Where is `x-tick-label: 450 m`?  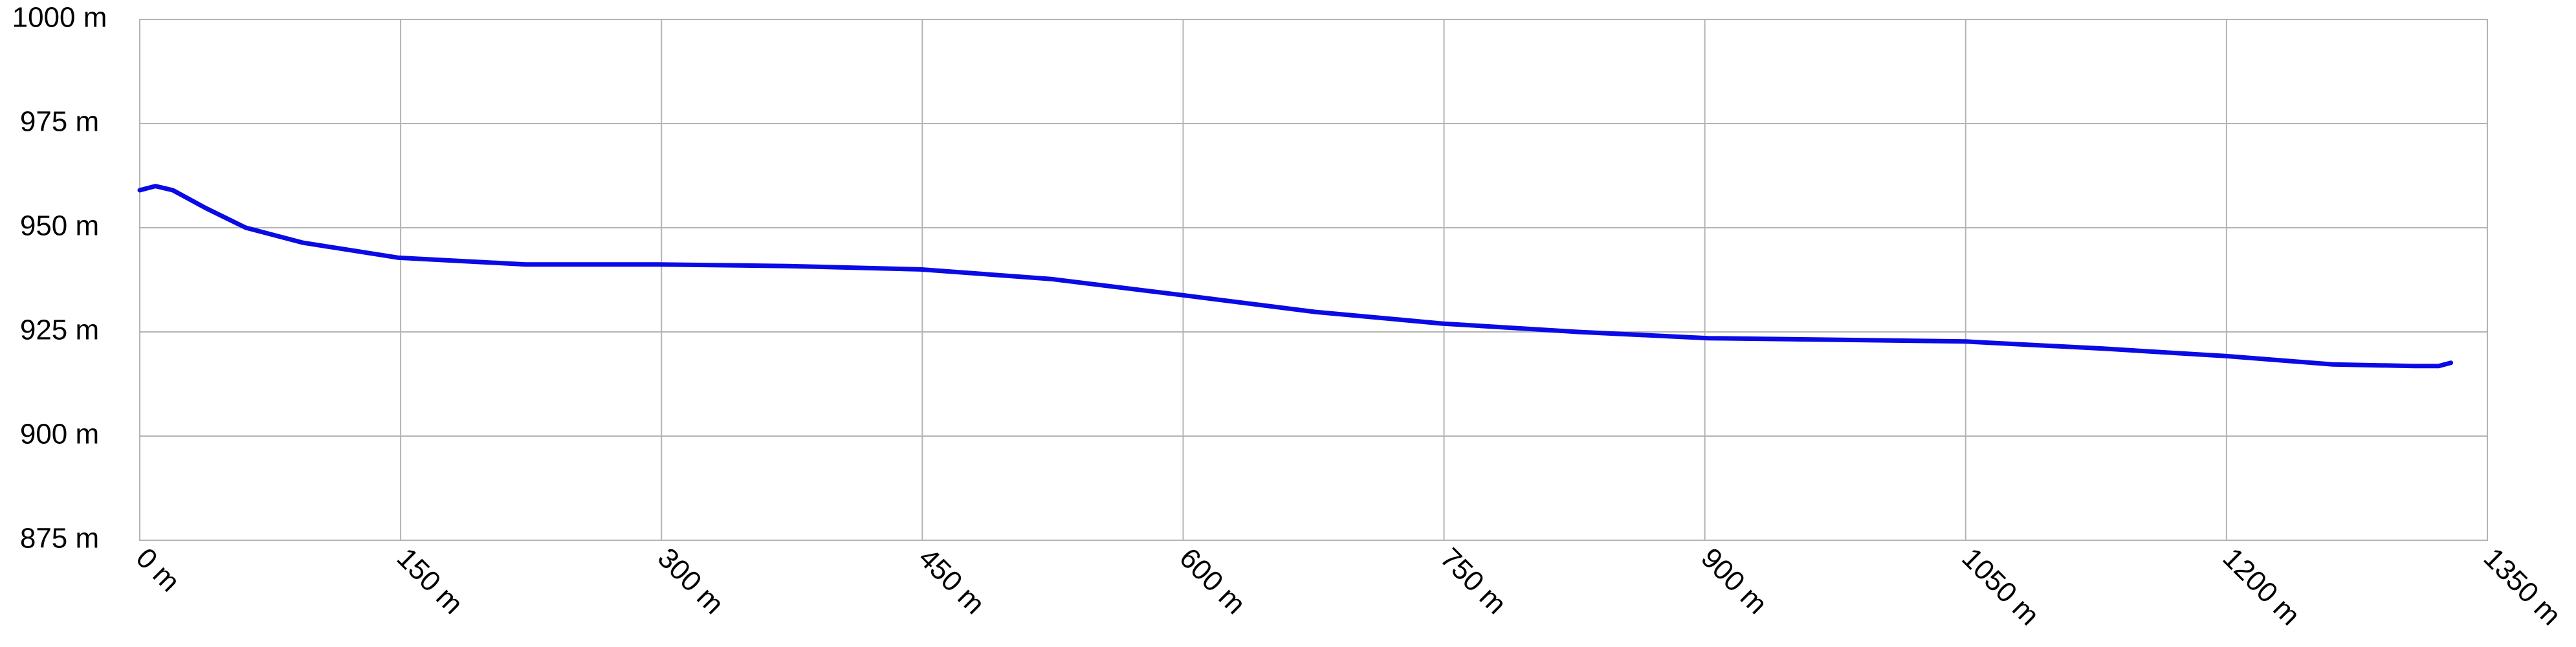 x-tick-label: 450 m is located at coordinates (952, 581).